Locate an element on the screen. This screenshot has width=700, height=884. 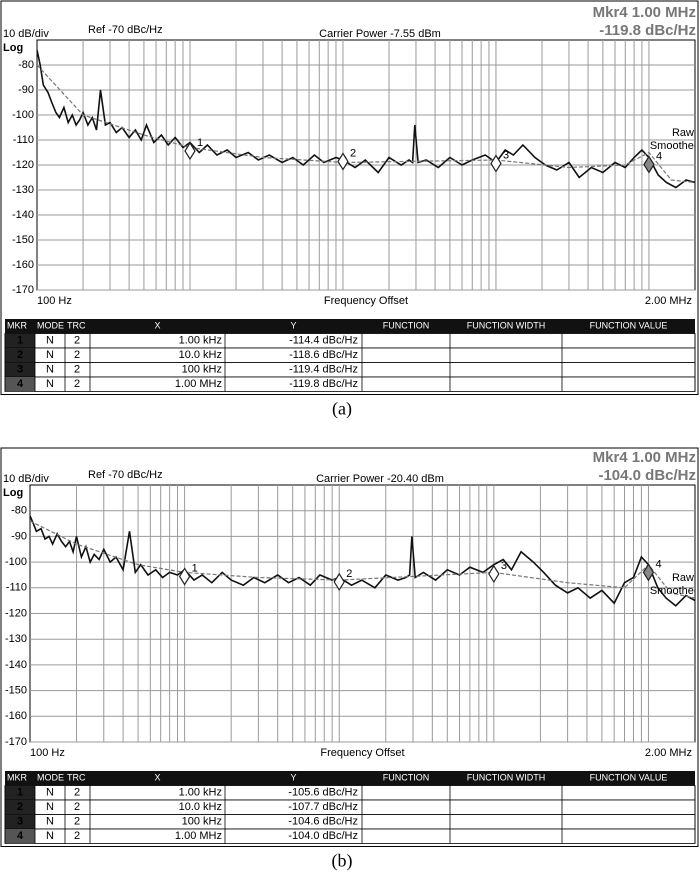
table-cell: -118.6 dBc/Hz is located at coordinates (323, 355).